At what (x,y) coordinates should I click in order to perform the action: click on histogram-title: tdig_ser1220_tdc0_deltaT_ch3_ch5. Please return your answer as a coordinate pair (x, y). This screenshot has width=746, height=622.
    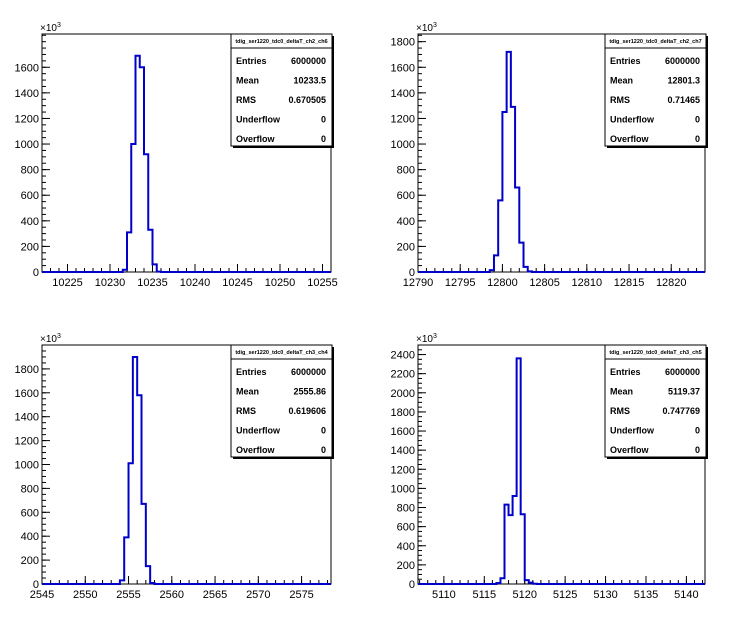
    Looking at the image, I should click on (655, 353).